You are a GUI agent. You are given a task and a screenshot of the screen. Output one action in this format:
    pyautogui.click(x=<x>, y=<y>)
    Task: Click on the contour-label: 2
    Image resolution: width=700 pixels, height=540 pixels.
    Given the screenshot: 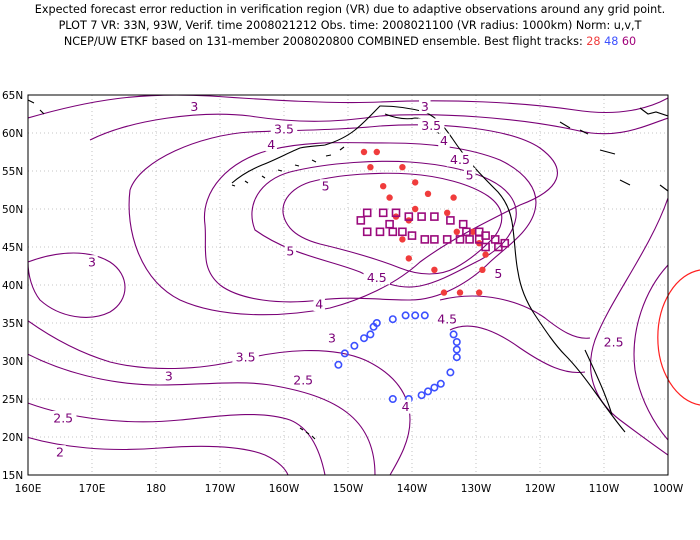 What is the action you would take?
    pyautogui.click(x=60, y=452)
    